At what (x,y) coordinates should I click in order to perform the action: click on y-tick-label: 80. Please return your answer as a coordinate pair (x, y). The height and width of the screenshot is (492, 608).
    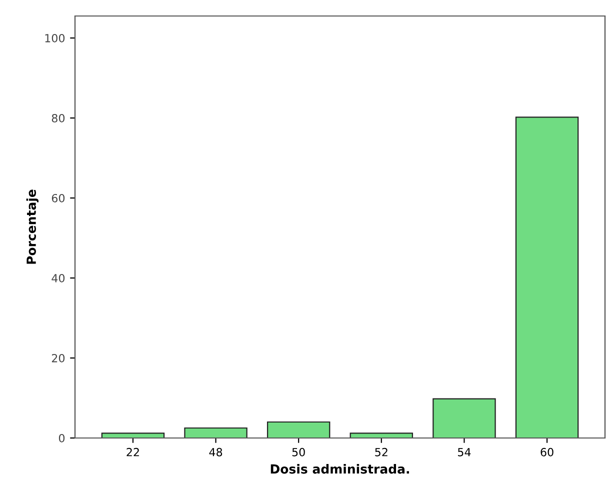
    Looking at the image, I should click on (58, 118).